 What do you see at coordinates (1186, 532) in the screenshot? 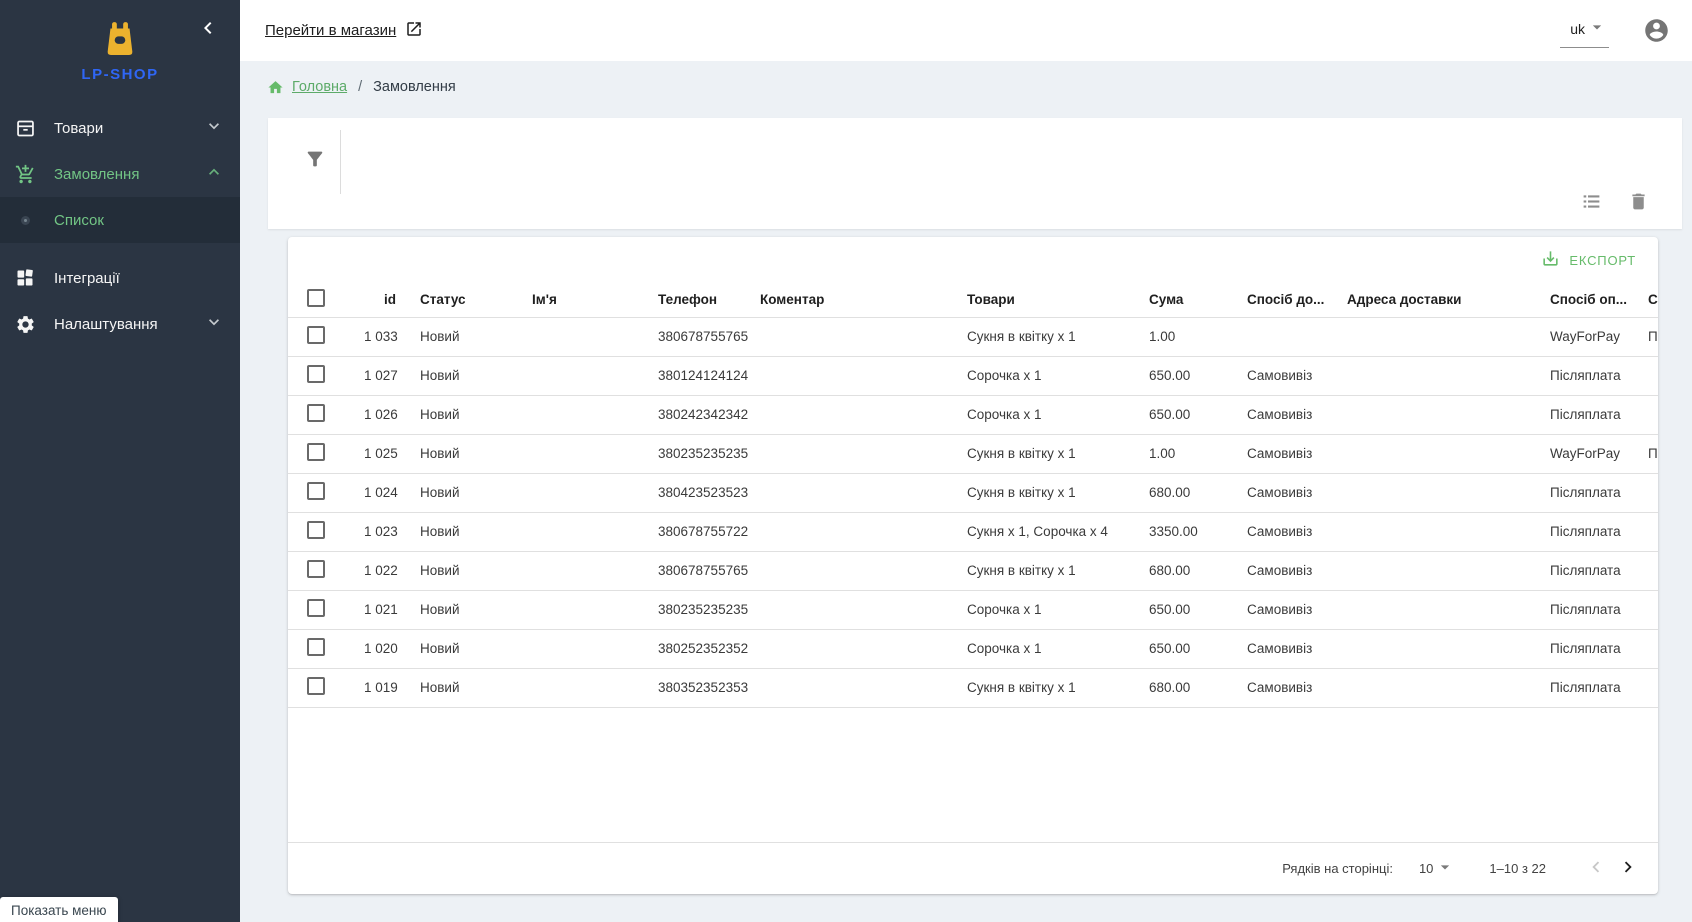
I see `cell-sum: 3350.00` at bounding box center [1186, 532].